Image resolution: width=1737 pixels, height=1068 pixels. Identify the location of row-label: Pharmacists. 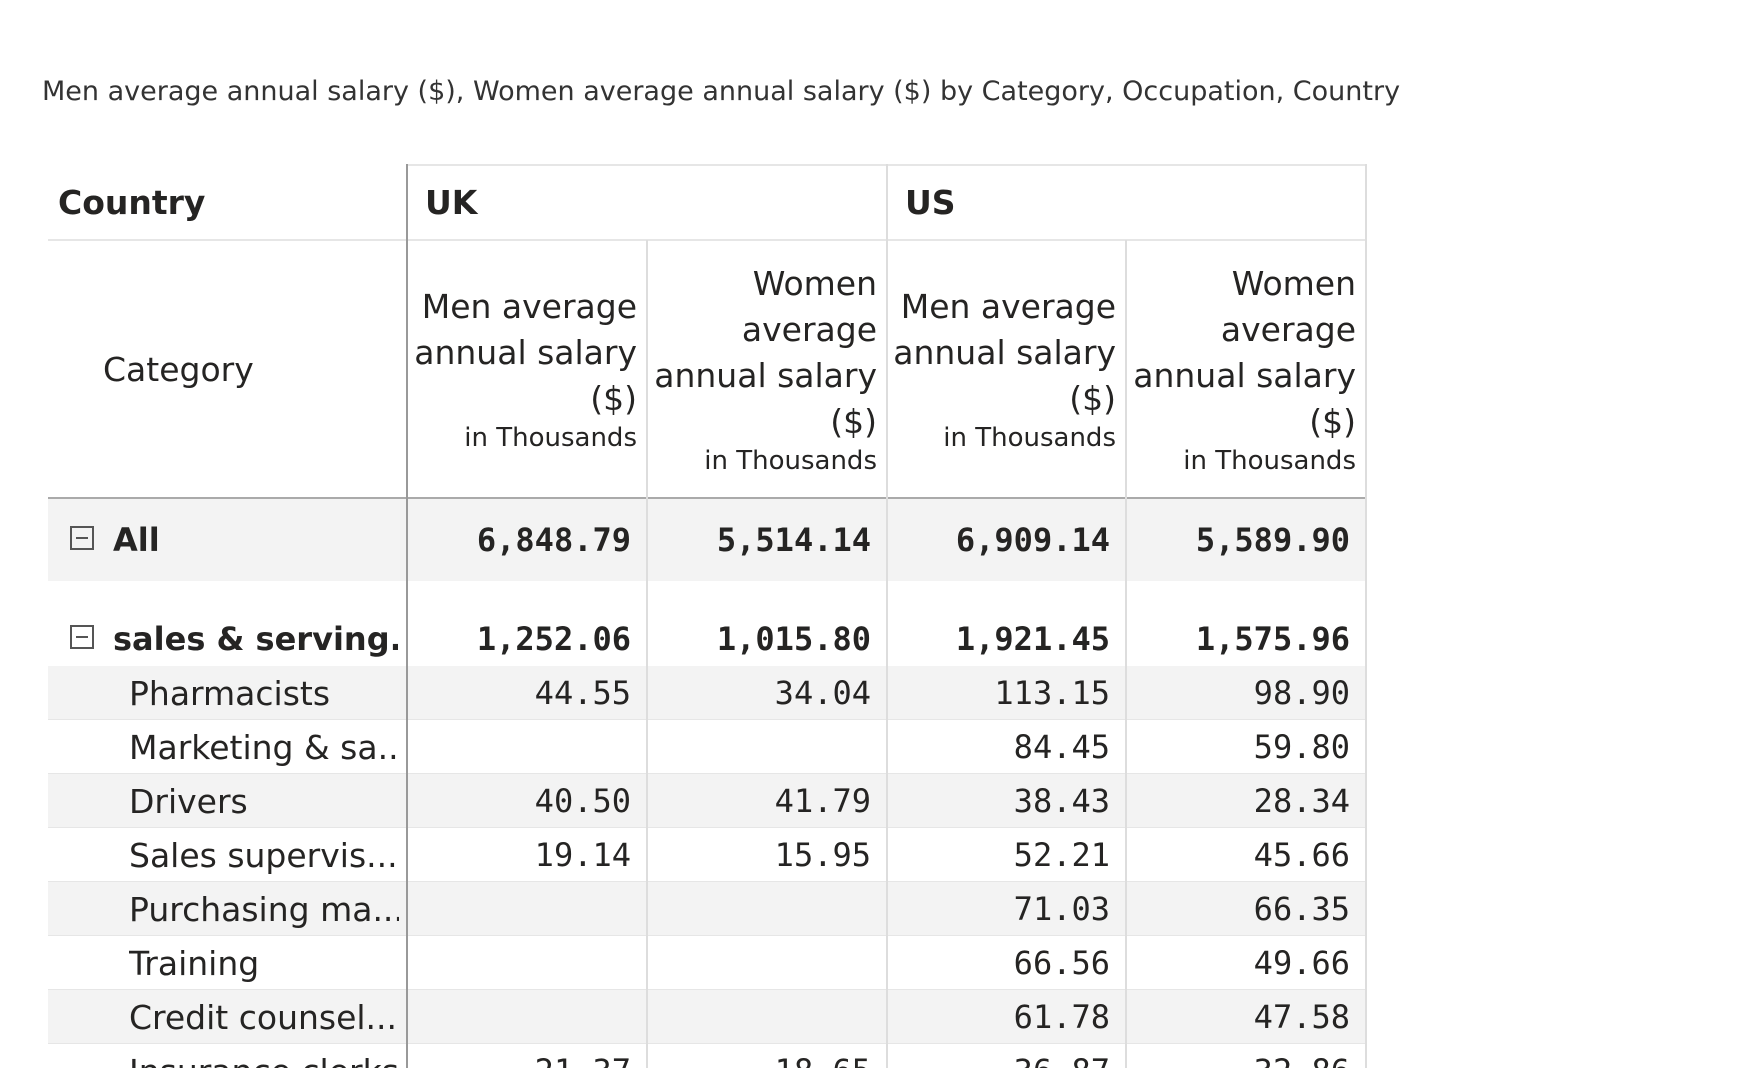
(230, 693).